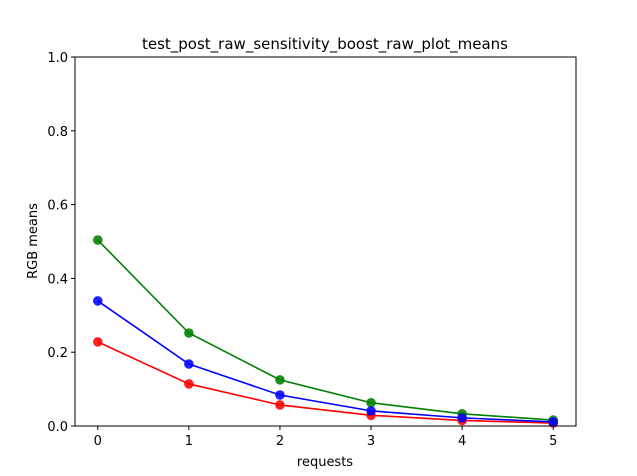 The height and width of the screenshot is (476, 637). Describe the element at coordinates (57, 279) in the screenshot. I see `y-tick-label: 0.4` at that location.